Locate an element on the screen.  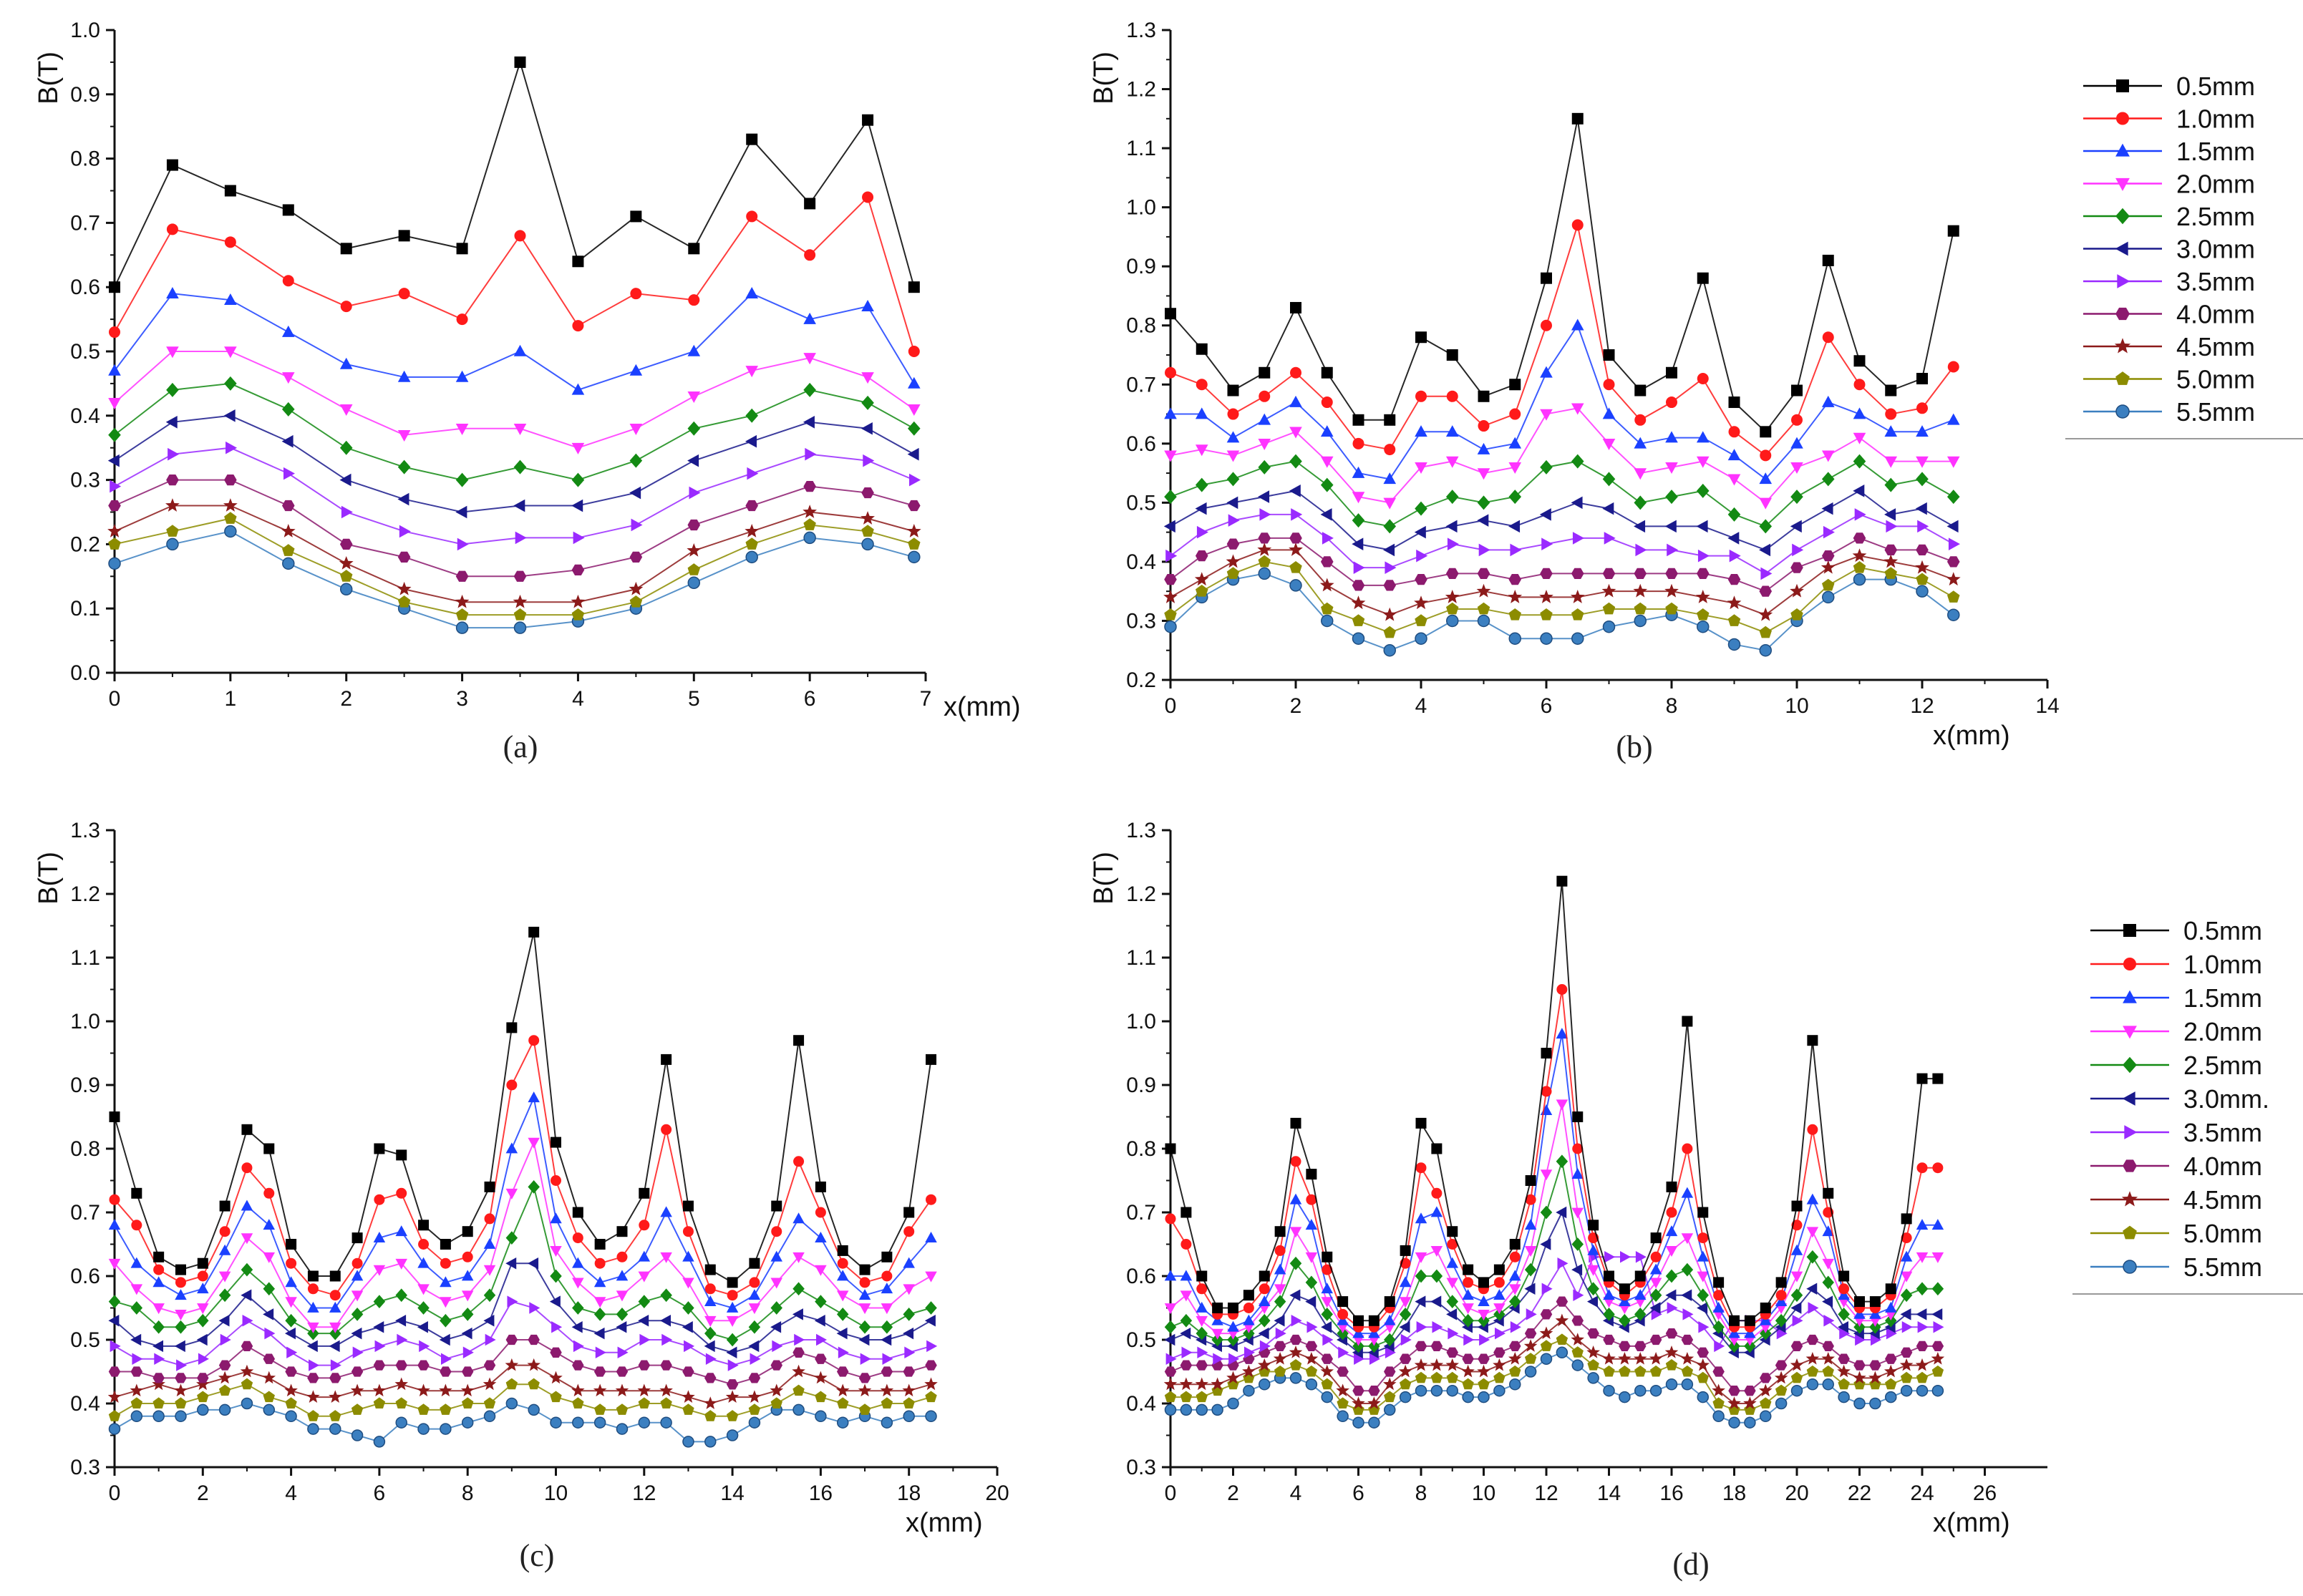
x-tick-label: 12 is located at coordinates (644, 1493).